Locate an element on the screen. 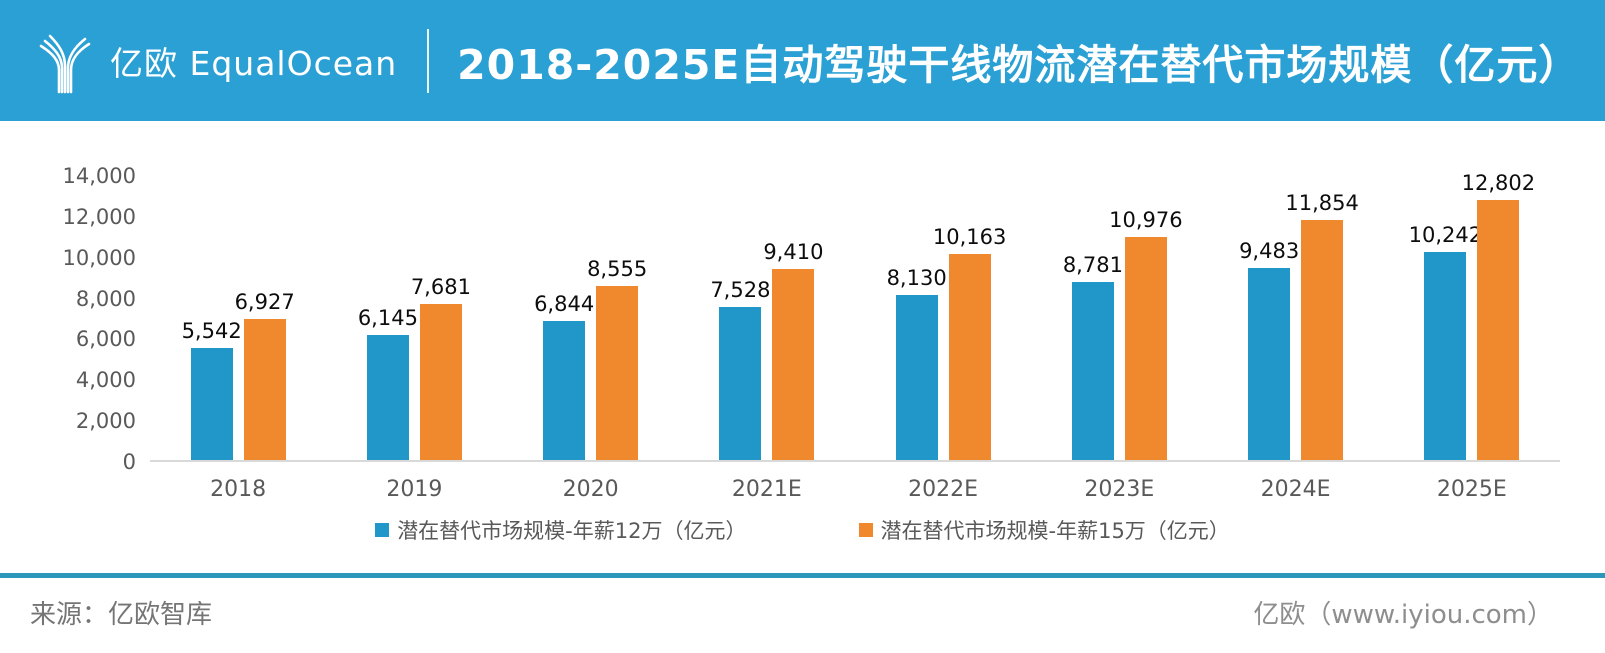 The height and width of the screenshot is (653, 1605). bar-group-2024E: 9,483 11,854 2024E is located at coordinates (1296, 339).